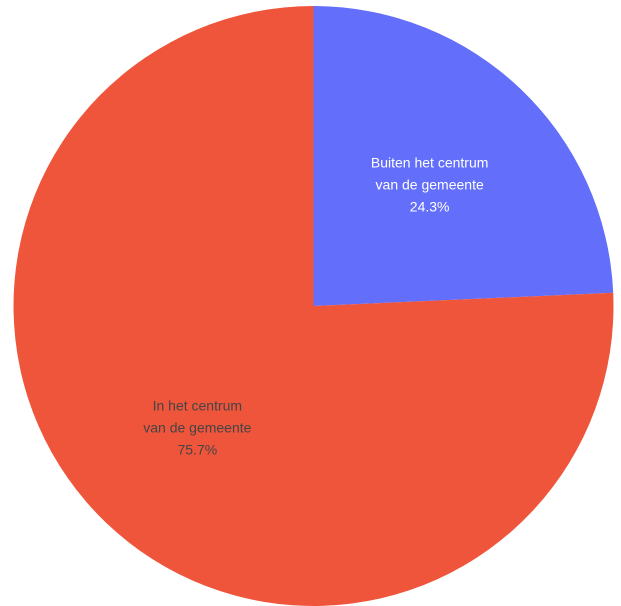 This screenshot has height=606, width=621. I want to click on slice-value-label: 75.7%, so click(197, 449).